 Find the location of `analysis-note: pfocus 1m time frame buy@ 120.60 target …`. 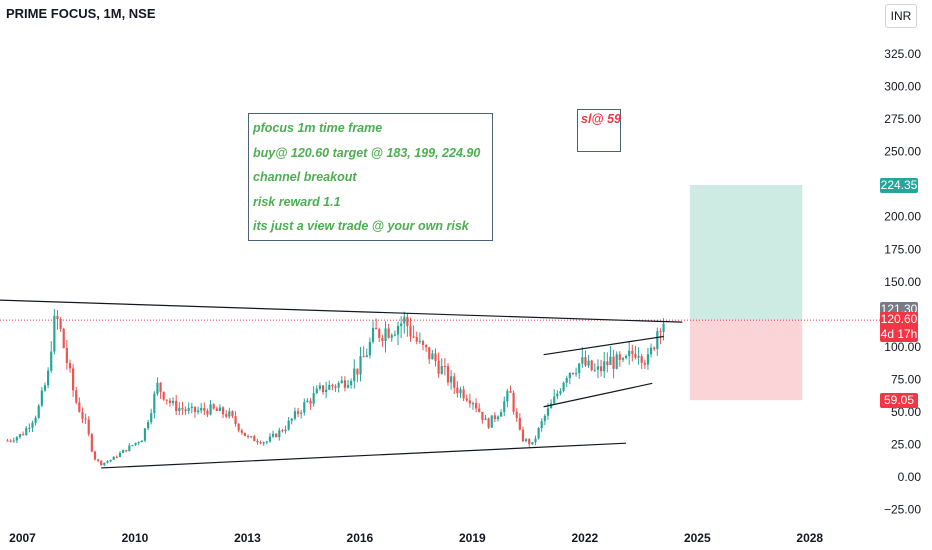

analysis-note: pfocus 1m time frame buy@ 120.60 target … is located at coordinates (370, 177).